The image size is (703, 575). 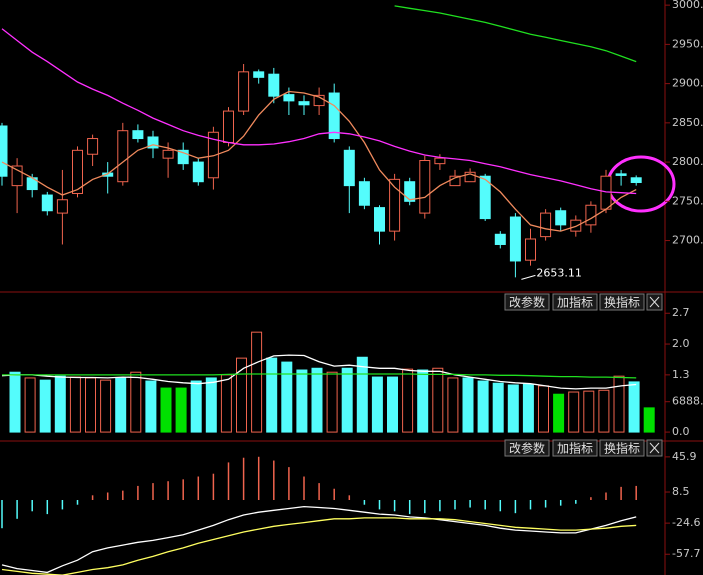 What do you see at coordinates (686, 553) in the screenshot?
I see `y-tick-label: -57.7` at bounding box center [686, 553].